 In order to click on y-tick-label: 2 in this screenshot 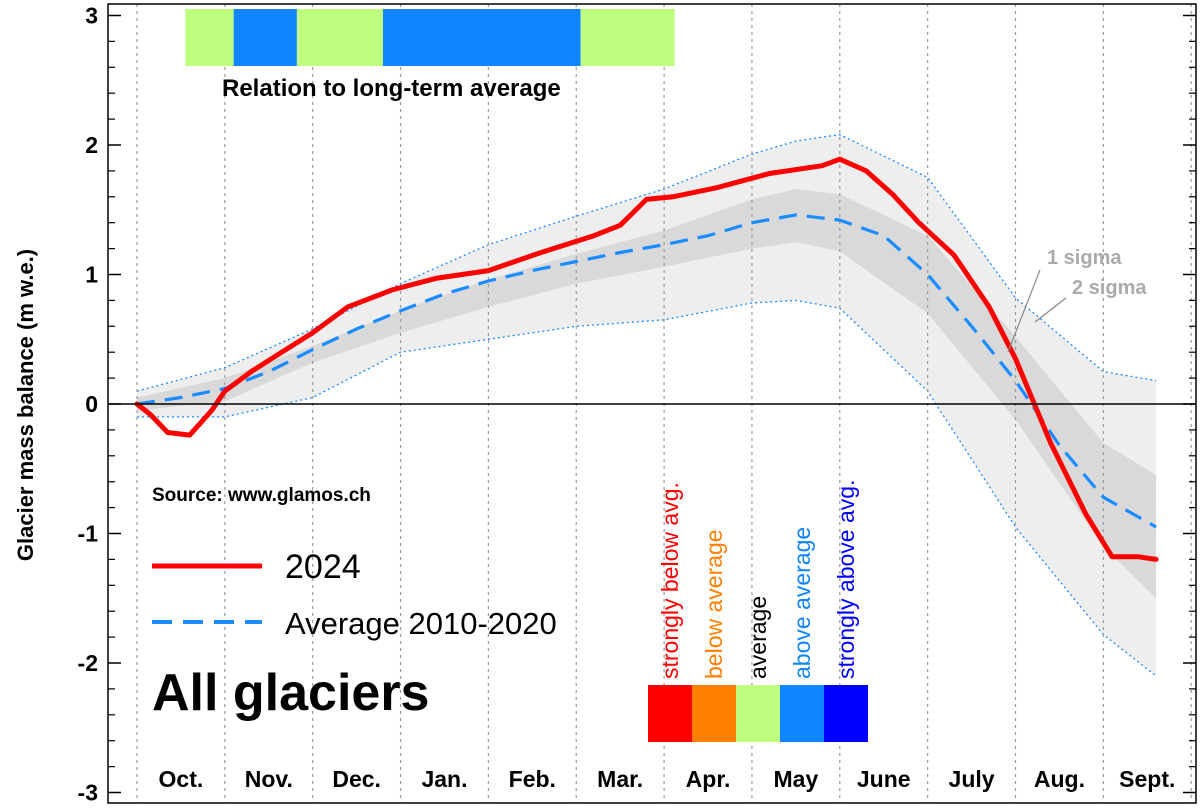, I will do `click(91, 145)`.